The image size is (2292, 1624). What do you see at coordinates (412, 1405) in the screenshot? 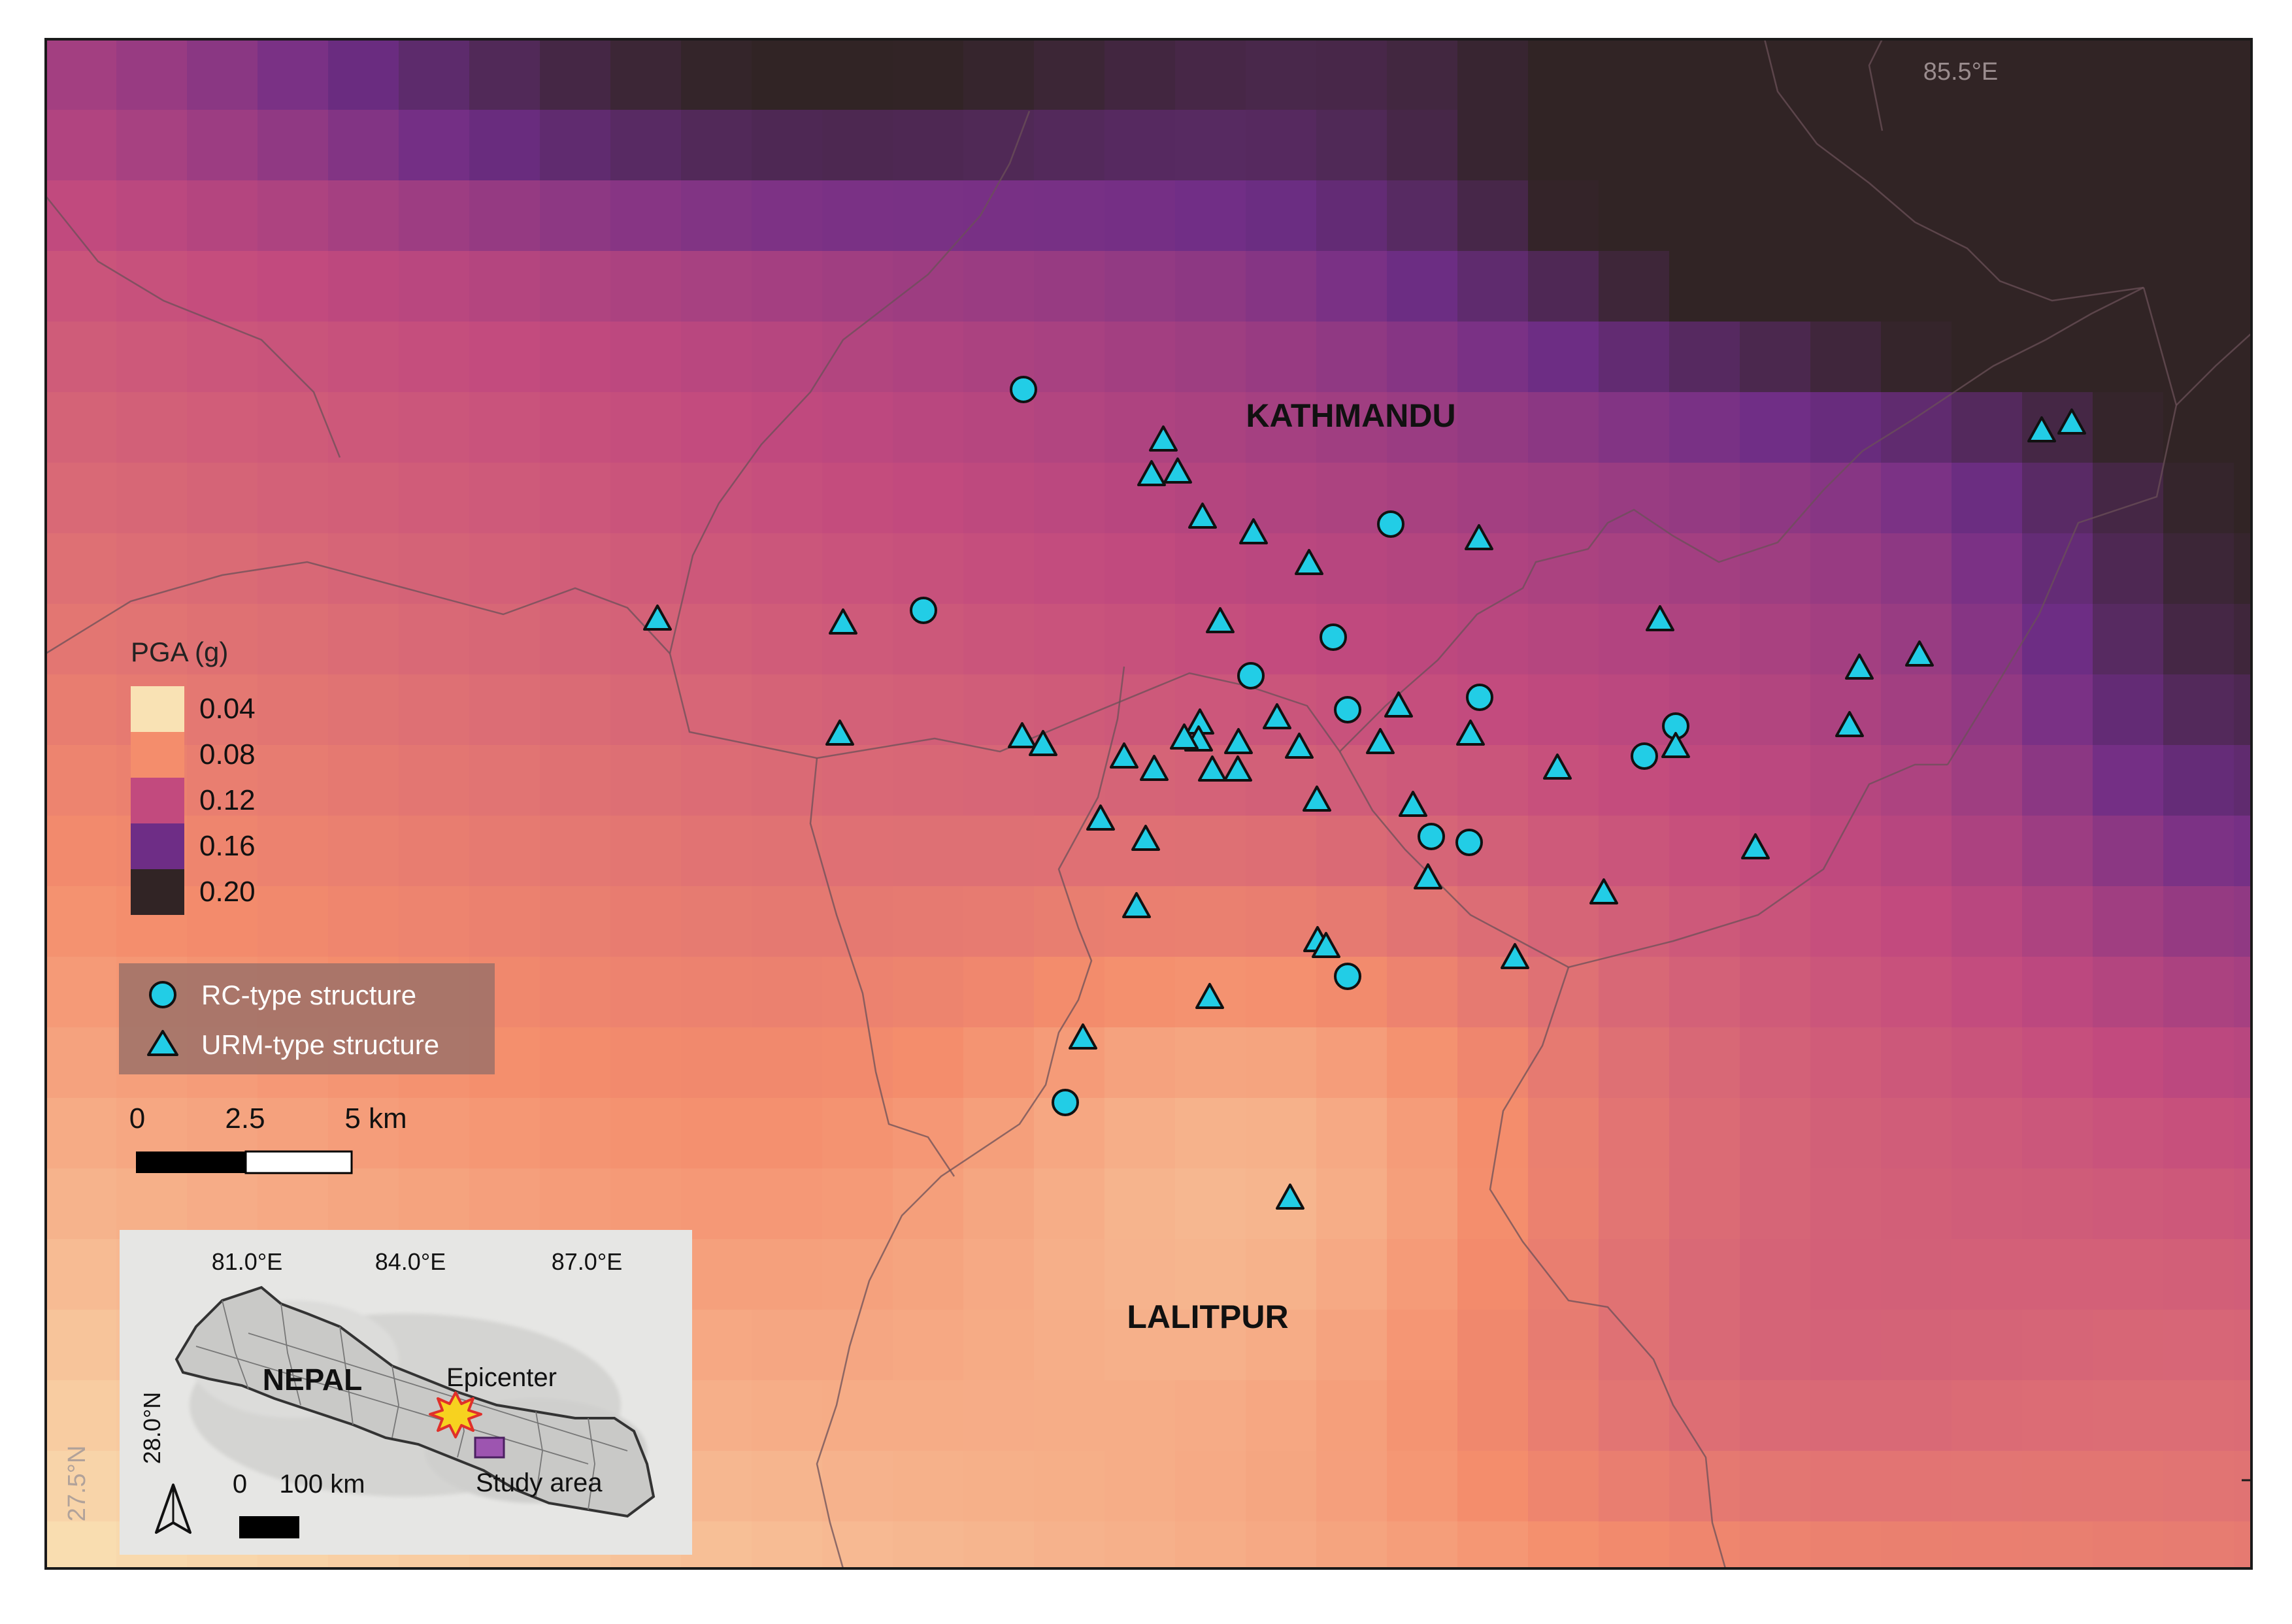
I see `inset-district-lines` at bounding box center [412, 1405].